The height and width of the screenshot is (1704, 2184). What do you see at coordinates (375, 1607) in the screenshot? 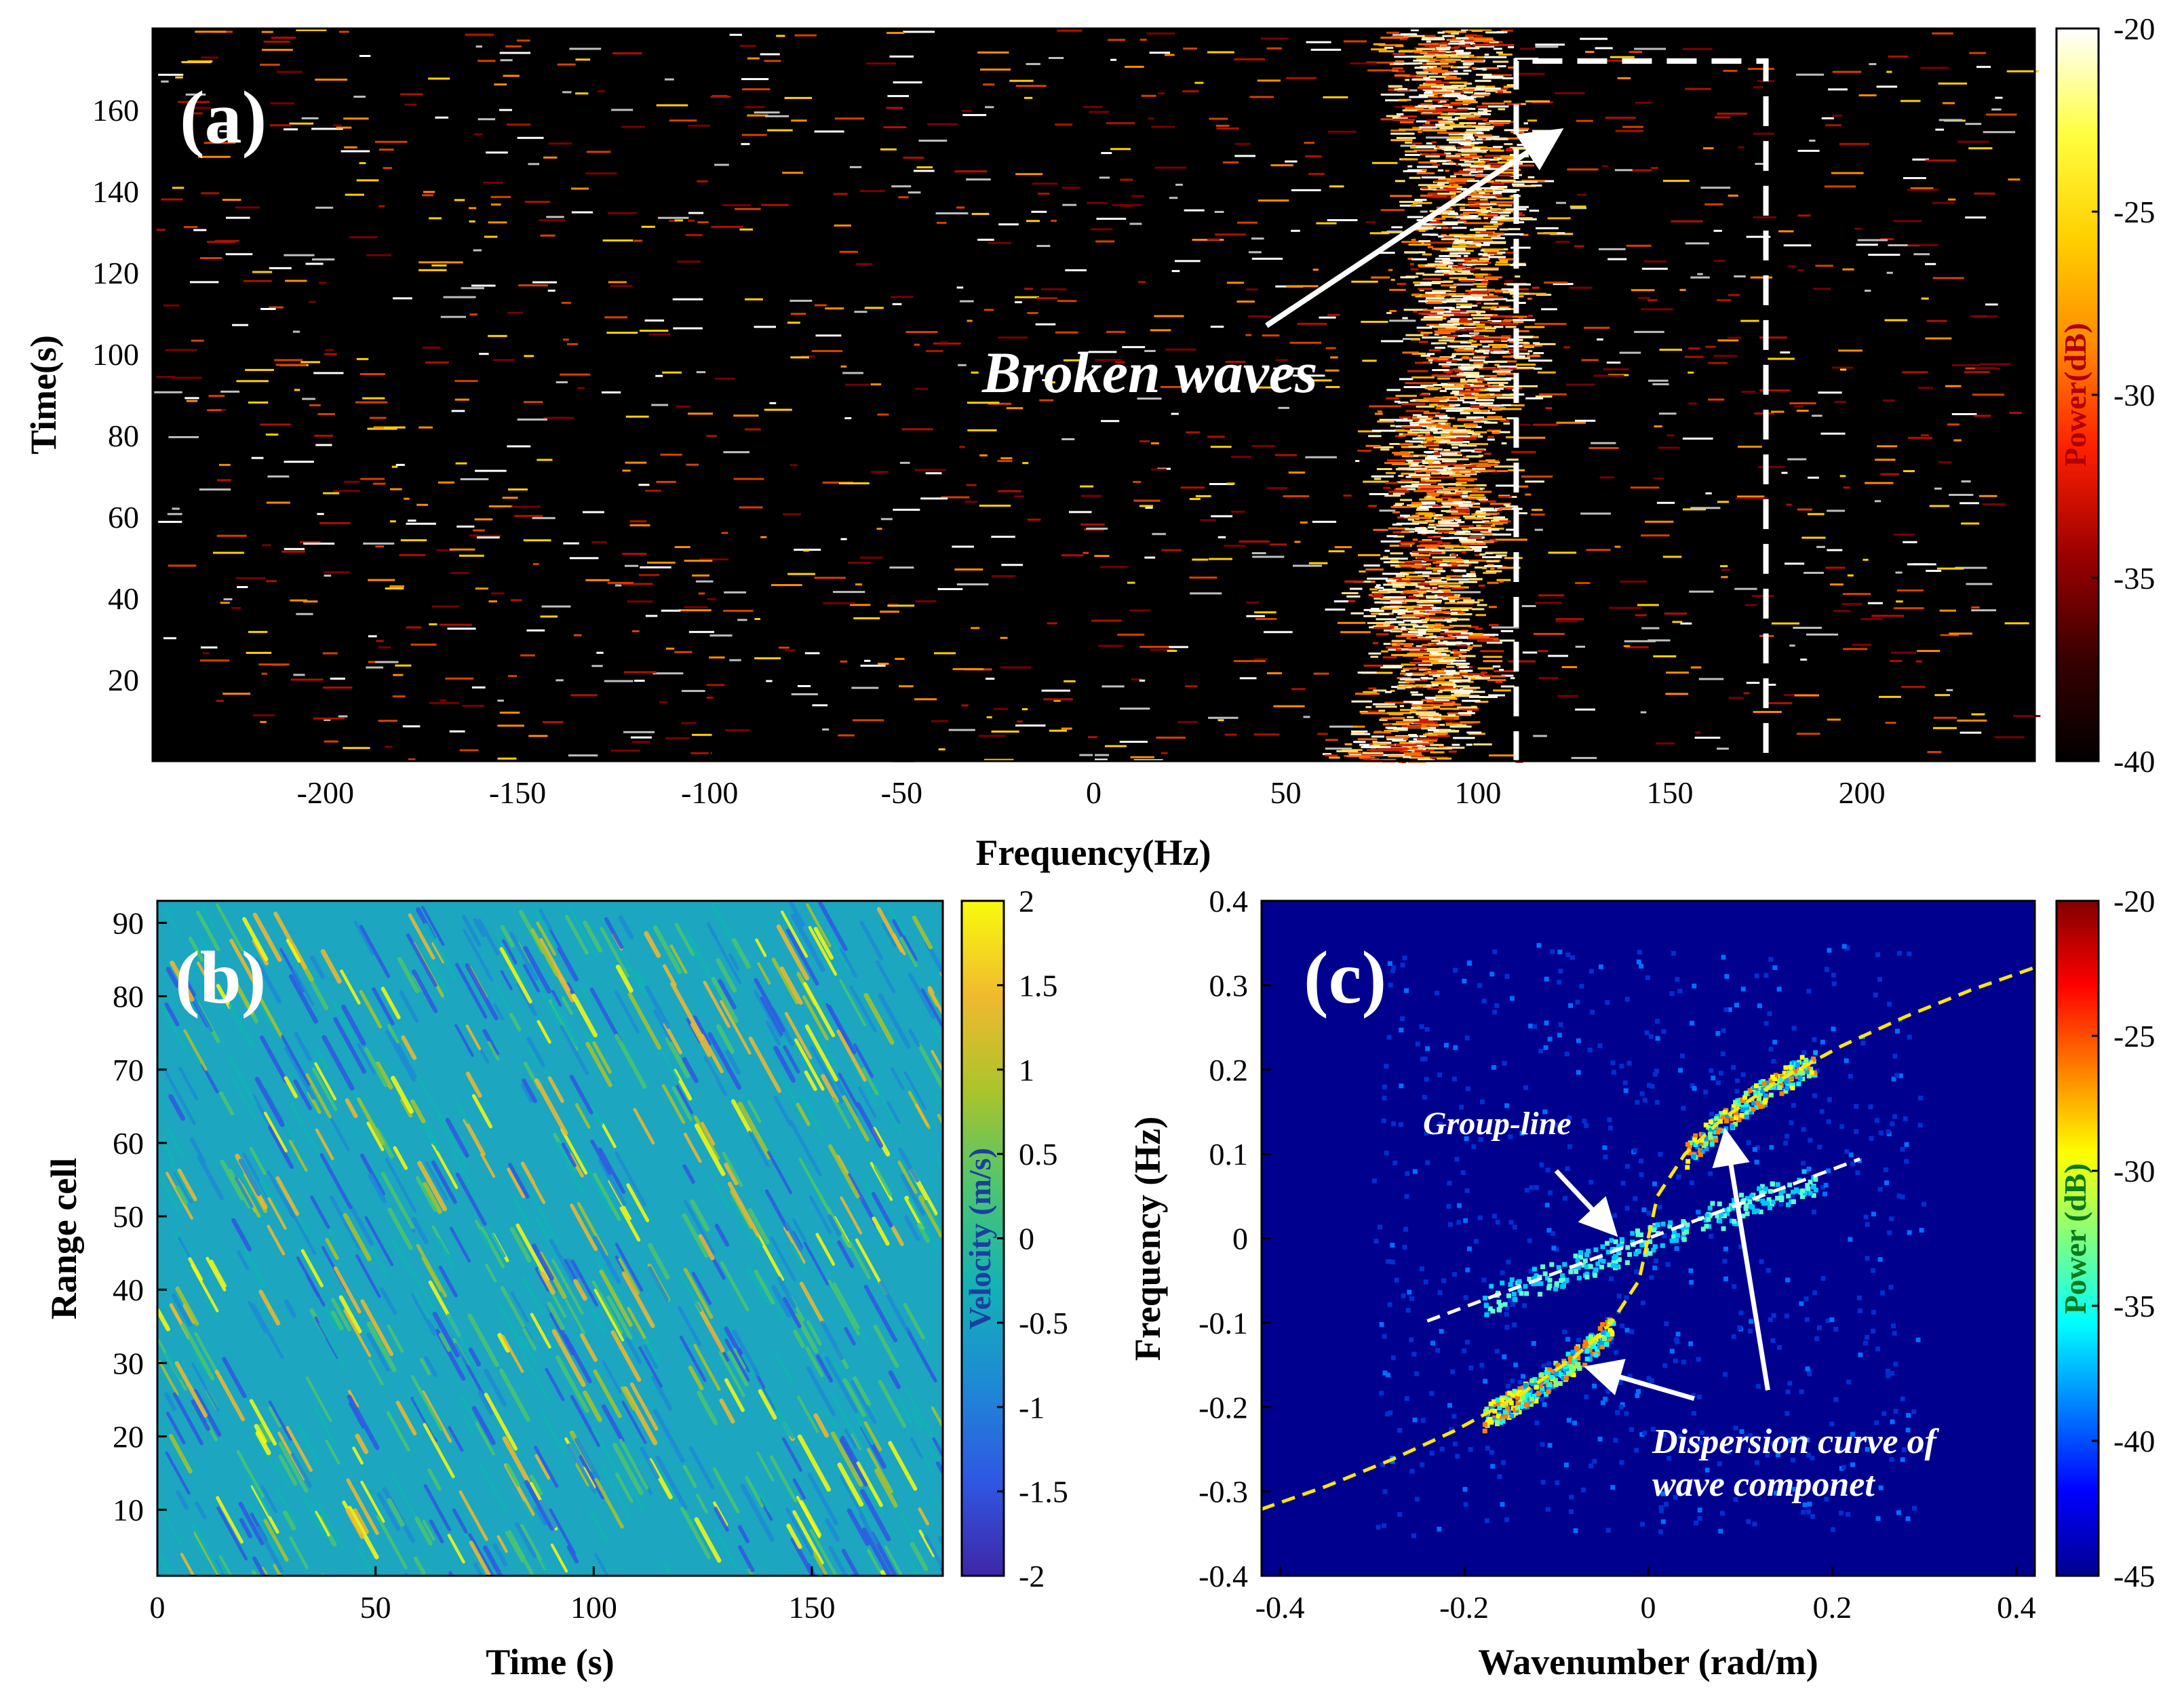
I see `panel-b-xtick-label: 50` at bounding box center [375, 1607].